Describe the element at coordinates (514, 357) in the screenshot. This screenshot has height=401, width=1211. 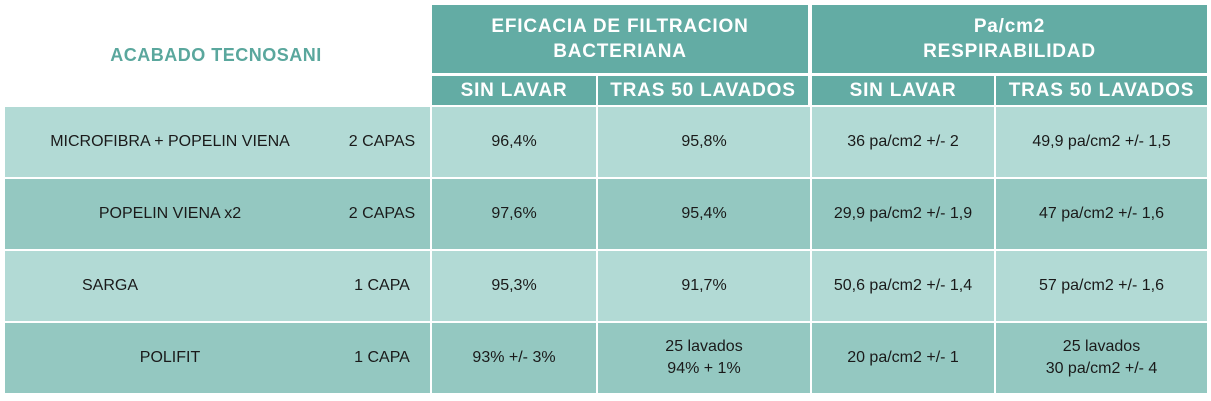
I see `bfe-unwashed-value: 93% +/- 3%` at that location.